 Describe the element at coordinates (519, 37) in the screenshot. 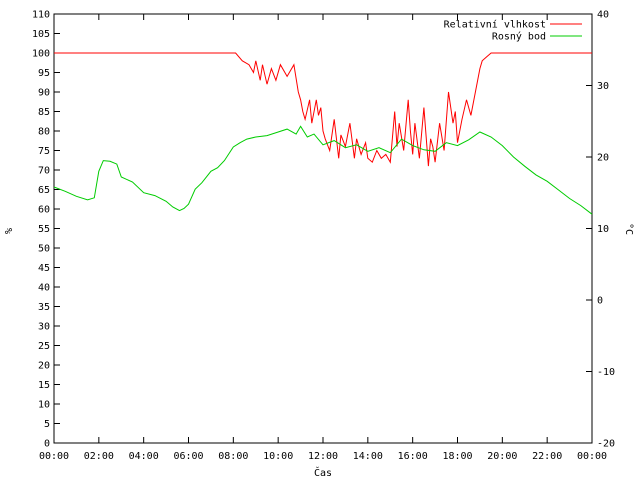

I see `legend-entry-label: Rosný bod` at that location.